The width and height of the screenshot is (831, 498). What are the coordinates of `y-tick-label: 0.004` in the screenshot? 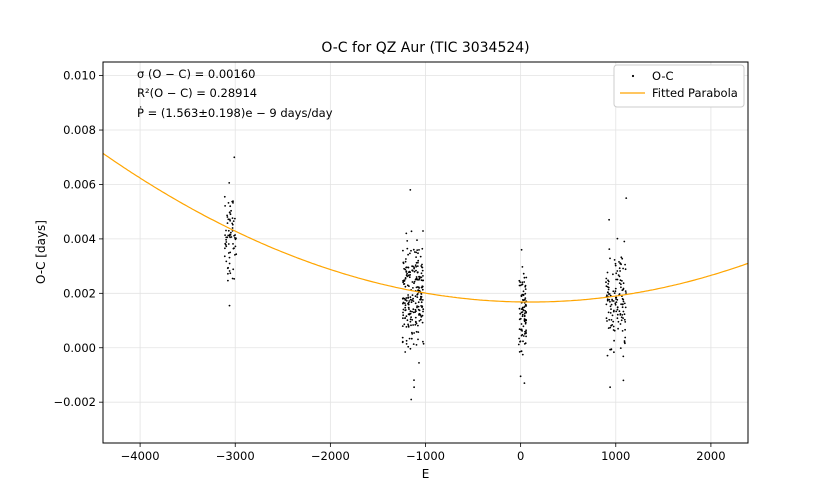 It's located at (79, 239).